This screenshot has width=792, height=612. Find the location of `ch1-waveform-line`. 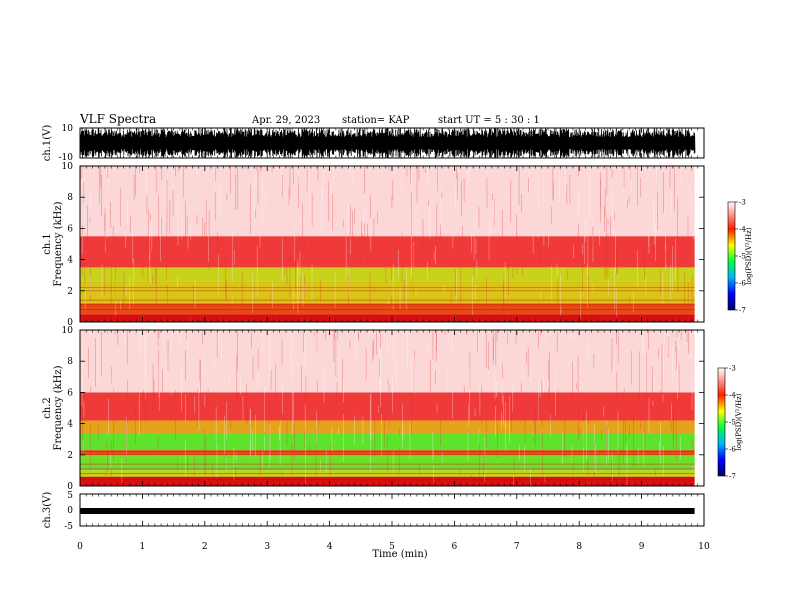

ch1-waveform-line is located at coordinates (387, 143).